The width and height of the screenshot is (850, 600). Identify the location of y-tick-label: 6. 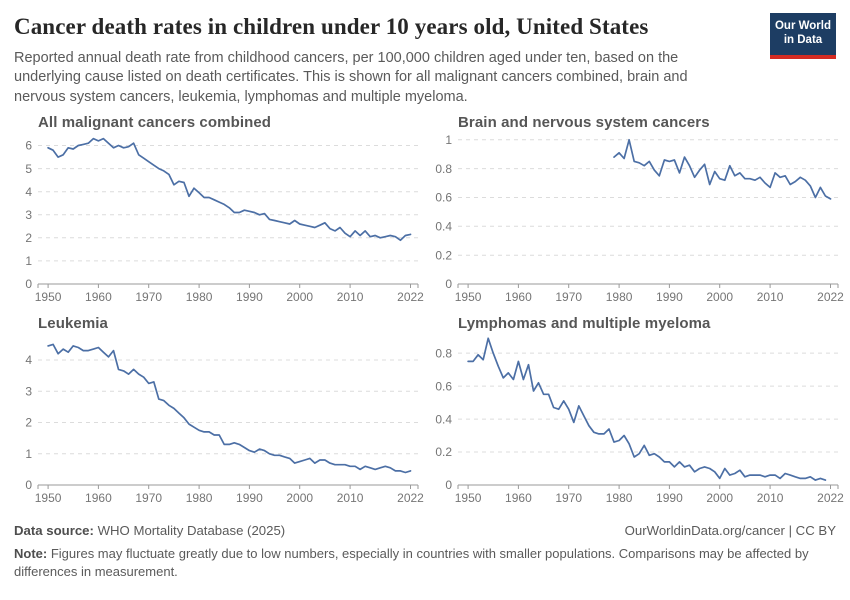
(28, 145).